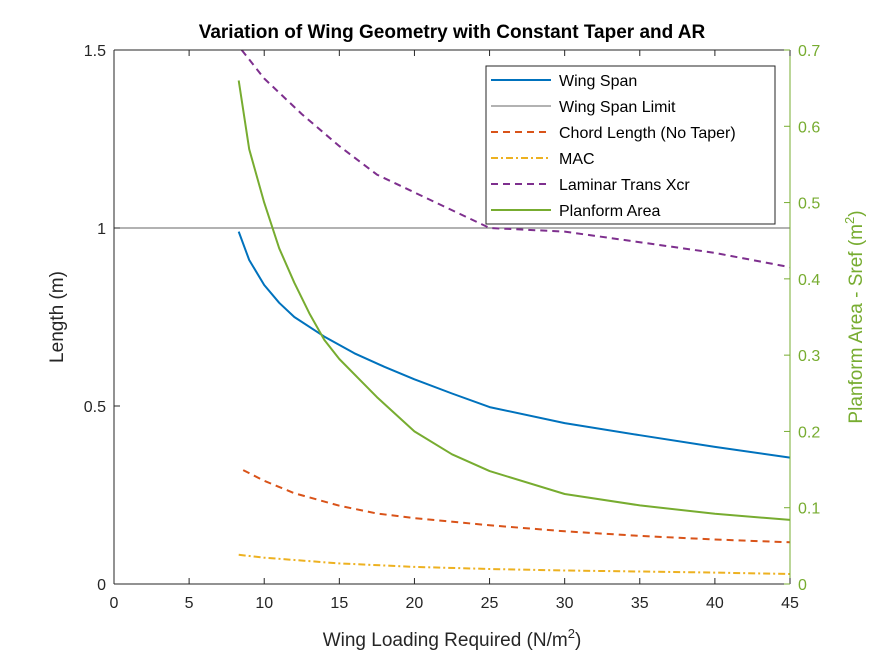 The height and width of the screenshot is (656, 875). What do you see at coordinates (101, 229) in the screenshot?
I see `y-tick-label: 1` at bounding box center [101, 229].